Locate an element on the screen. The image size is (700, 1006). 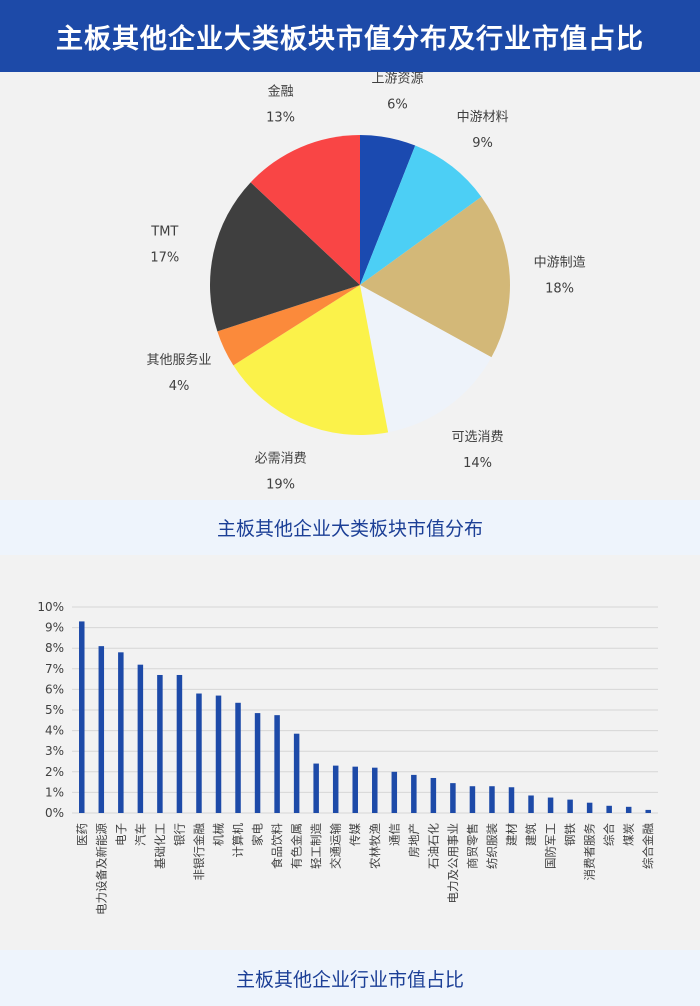
pie-chart-caption: 主板其他企业大类板块市值分布 is located at coordinates (350, 527).